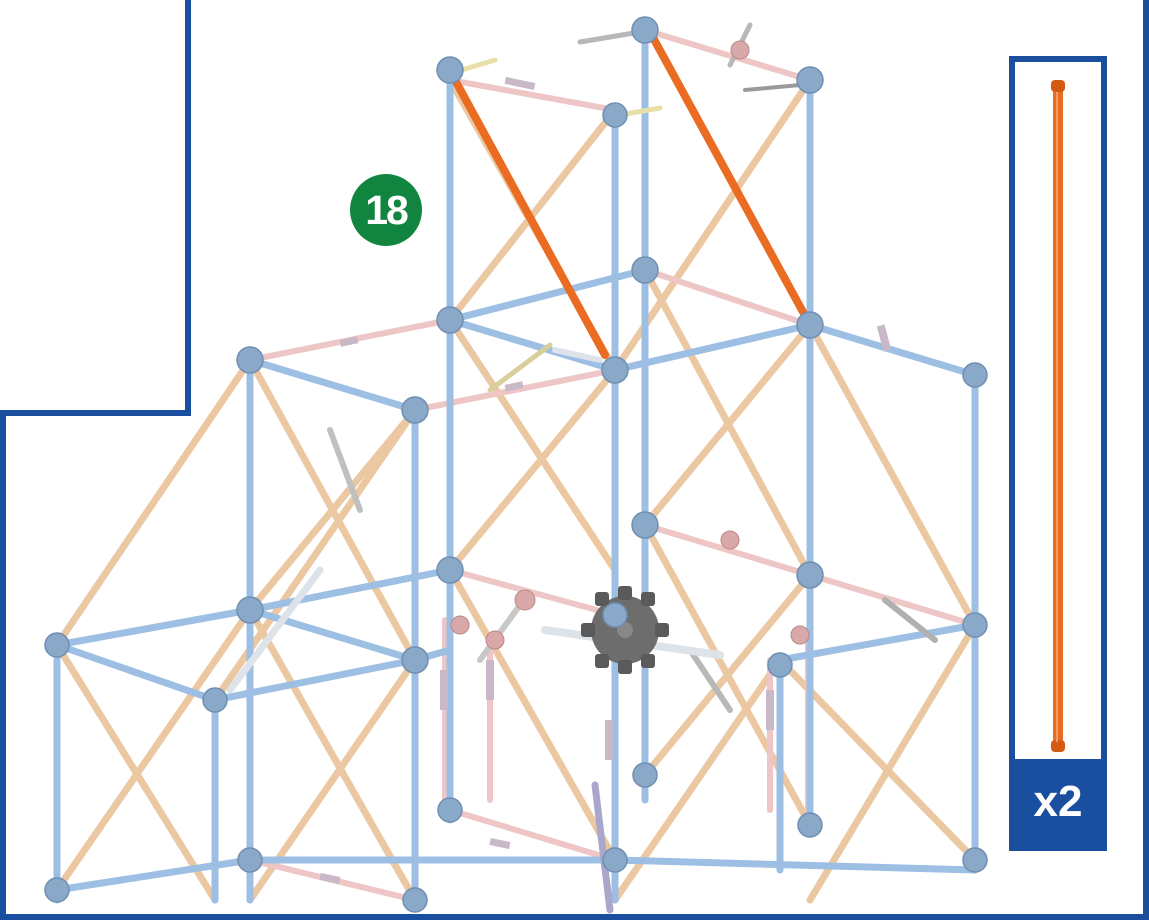 This screenshot has height=920, width=1149. I want to click on part-quantity-label: x2, so click(1058, 802).